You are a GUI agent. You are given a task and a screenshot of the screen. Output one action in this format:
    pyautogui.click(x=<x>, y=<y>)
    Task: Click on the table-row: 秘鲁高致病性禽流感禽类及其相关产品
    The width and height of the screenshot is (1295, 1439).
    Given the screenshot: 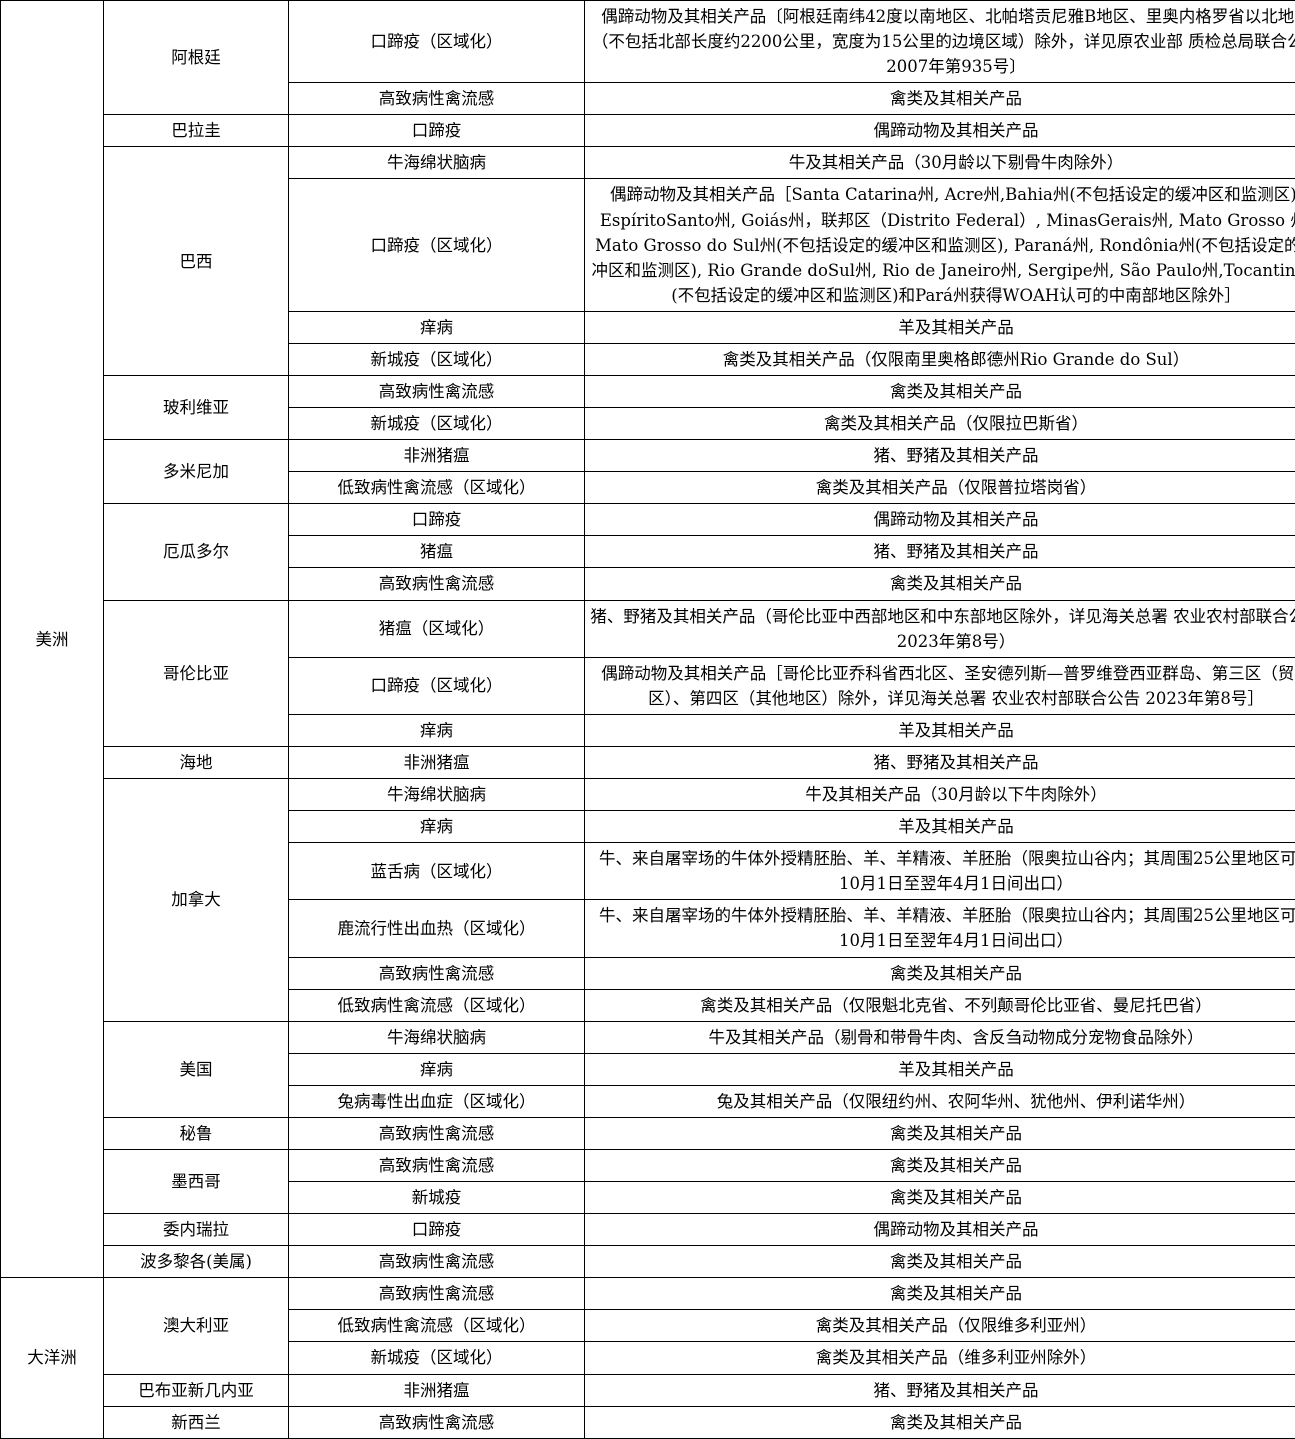 What is the action you would take?
    pyautogui.click(x=648, y=1133)
    